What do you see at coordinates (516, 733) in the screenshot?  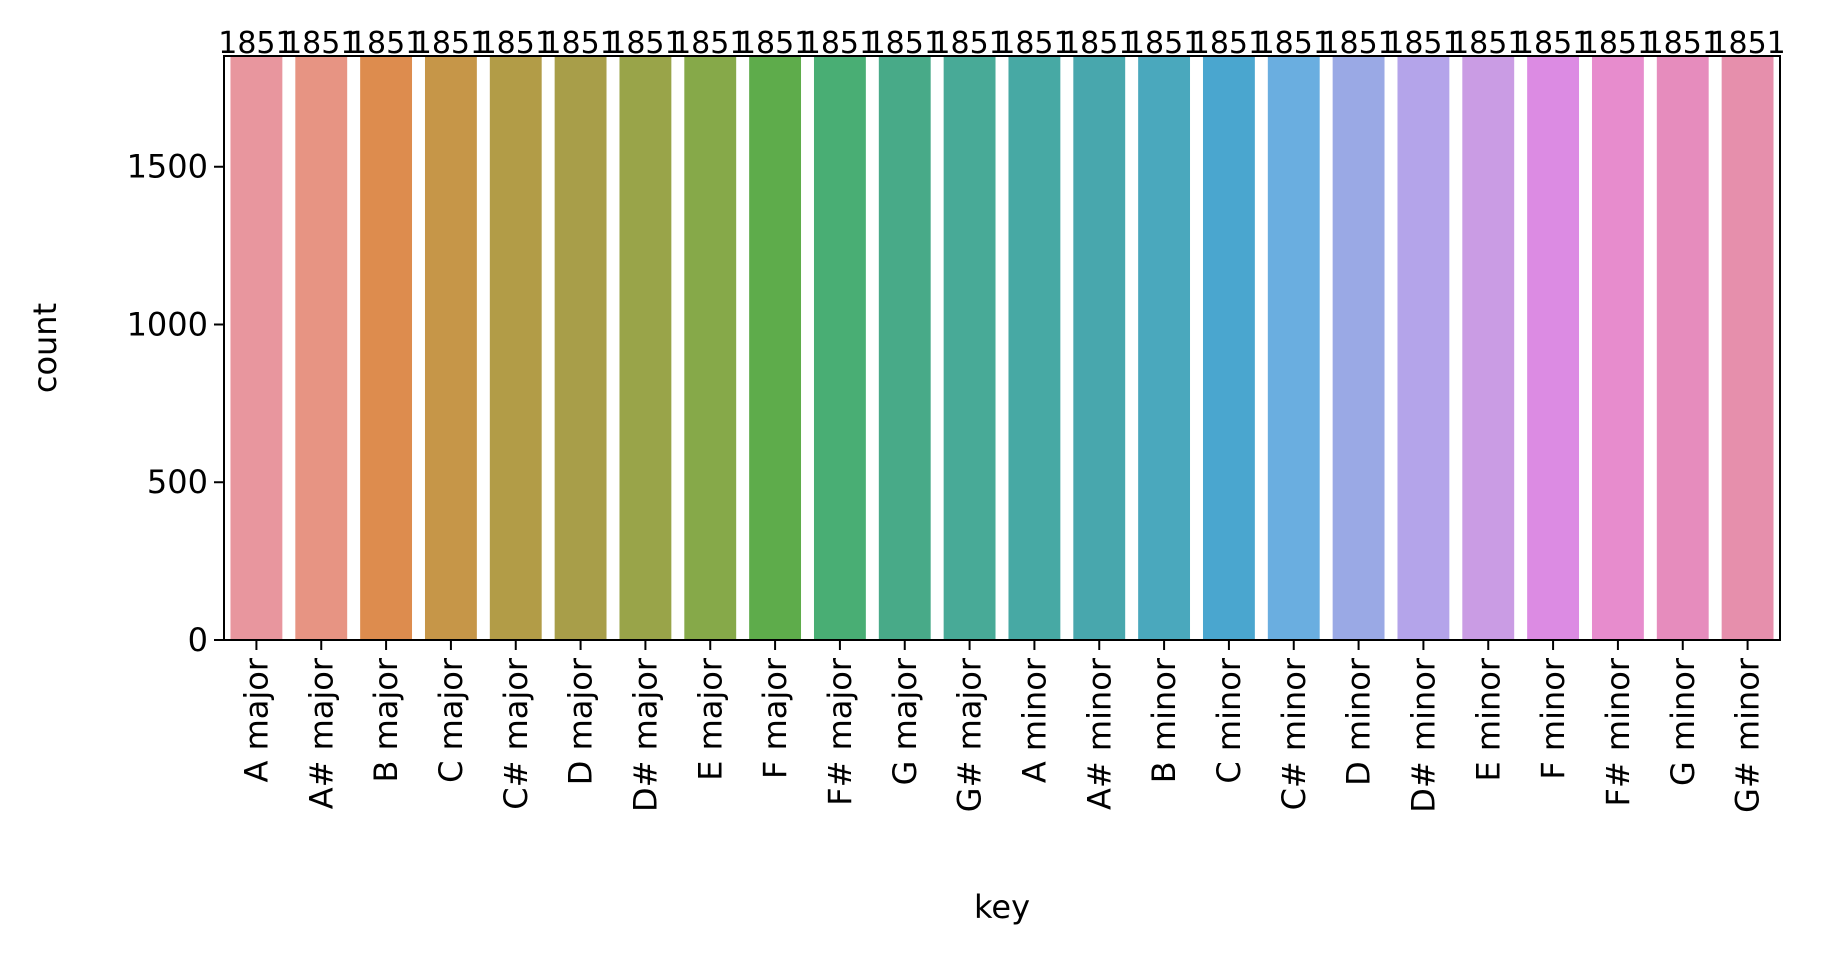 I see `x-tick-label: C# major` at bounding box center [516, 733].